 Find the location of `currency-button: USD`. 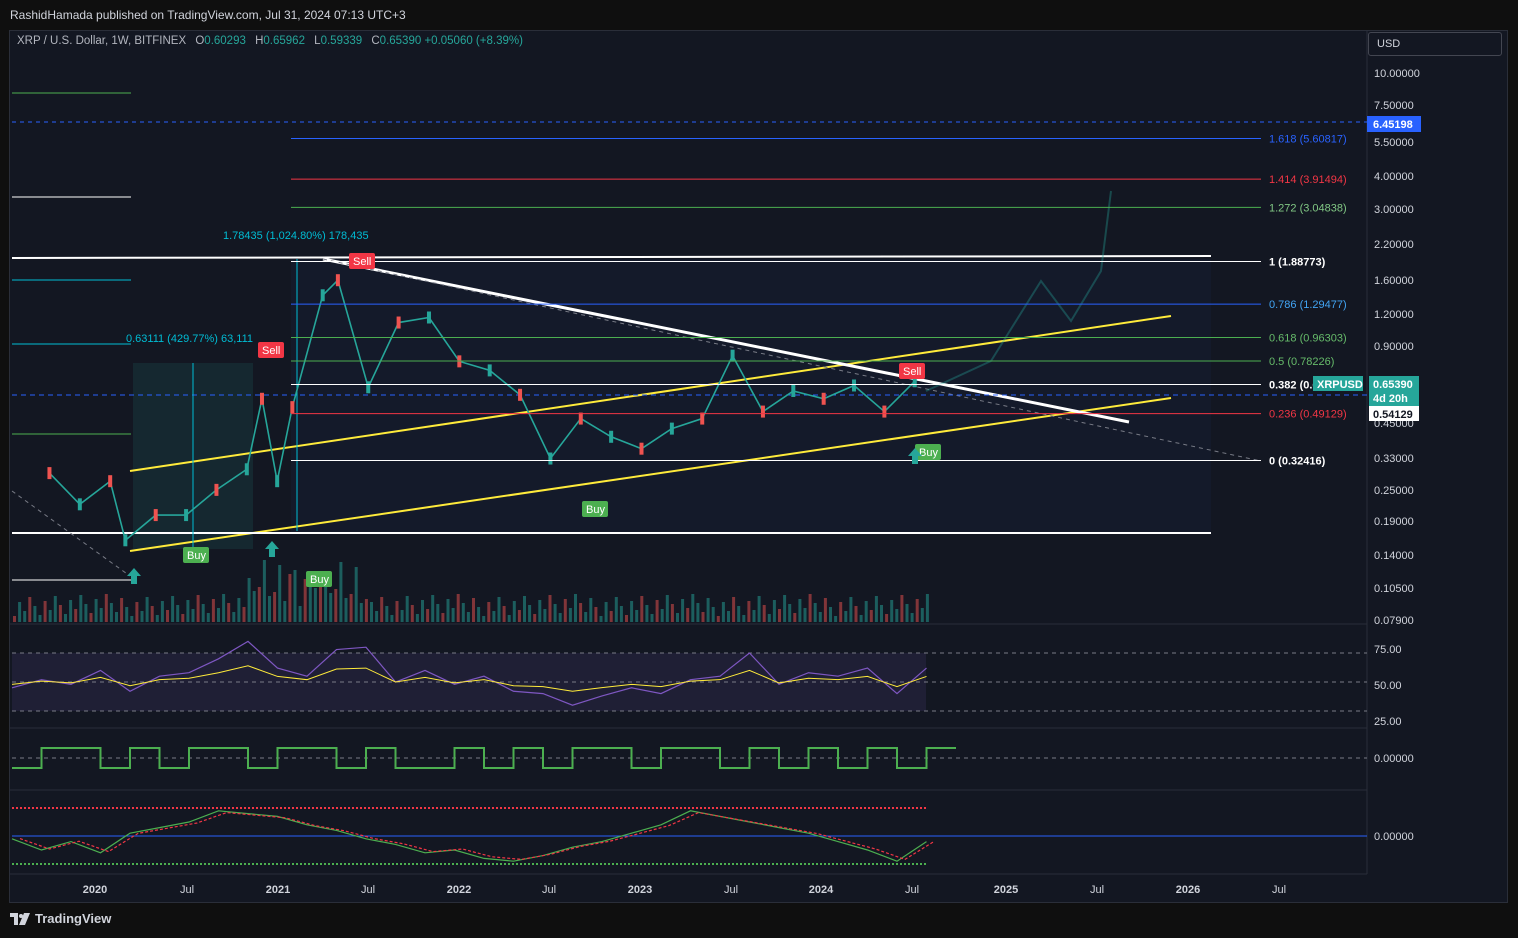

currency-button: USD is located at coordinates (1435, 44).